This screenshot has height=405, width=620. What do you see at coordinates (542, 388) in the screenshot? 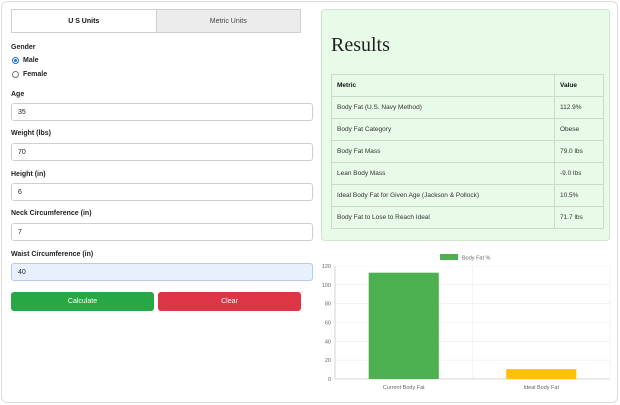
I see `x-tick-label: Ideal Body Fat` at bounding box center [542, 388].